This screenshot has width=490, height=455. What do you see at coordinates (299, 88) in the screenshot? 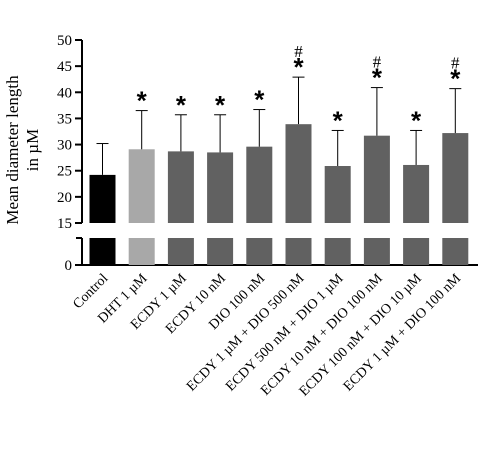
I see `significance-markers-group: * * * **#**#**#` at bounding box center [299, 88].